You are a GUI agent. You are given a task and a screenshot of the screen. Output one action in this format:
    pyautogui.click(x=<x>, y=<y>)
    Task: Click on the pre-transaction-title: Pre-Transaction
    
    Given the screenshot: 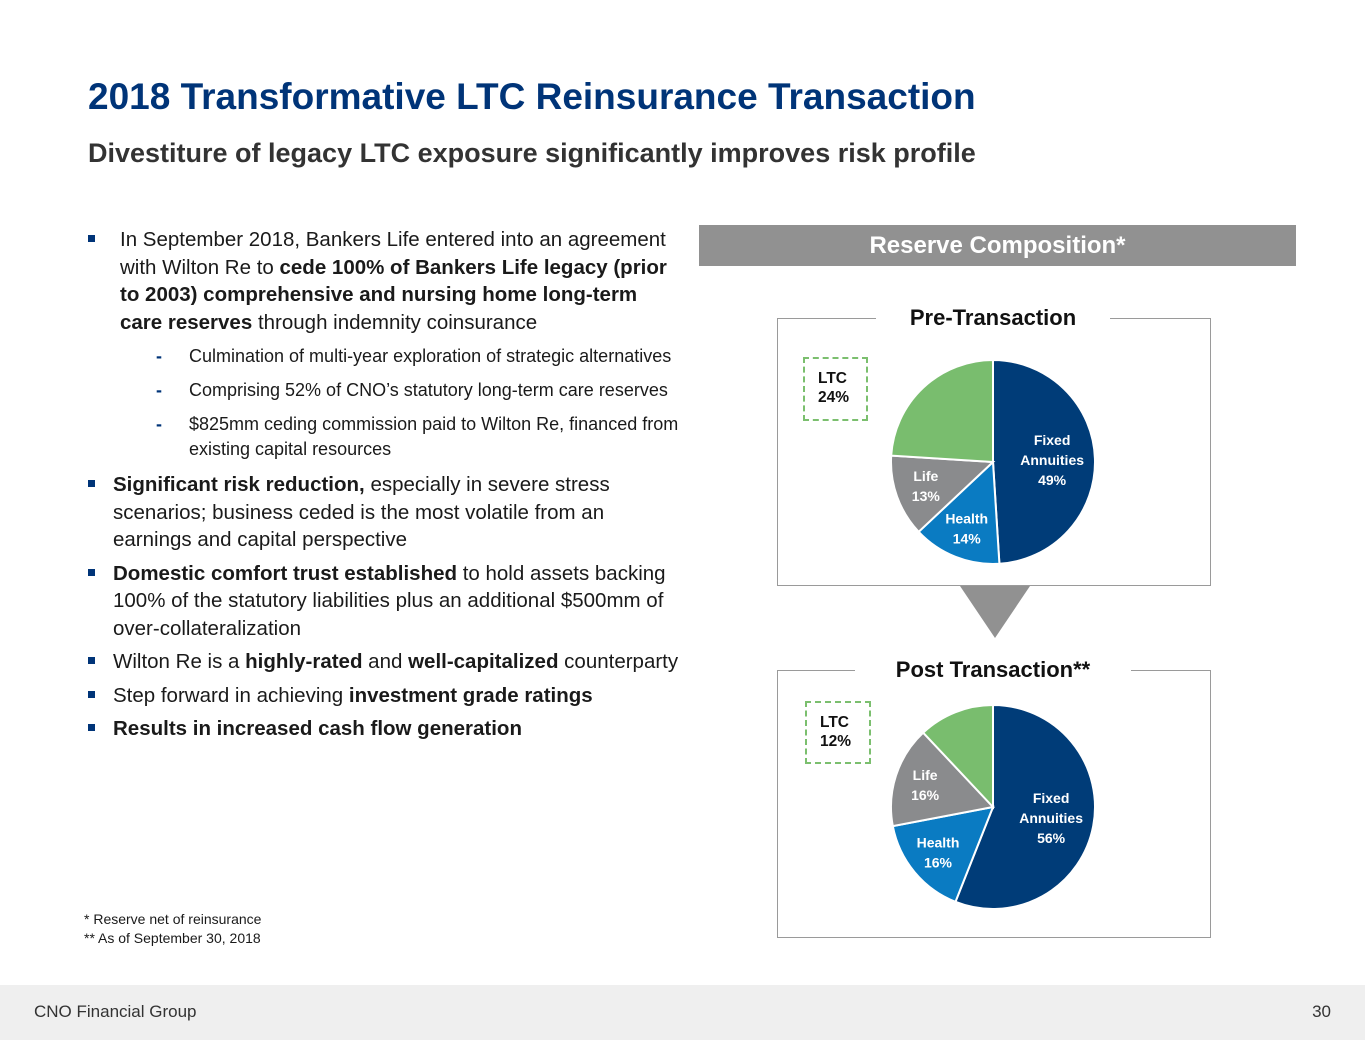 What is the action you would take?
    pyautogui.click(x=993, y=318)
    